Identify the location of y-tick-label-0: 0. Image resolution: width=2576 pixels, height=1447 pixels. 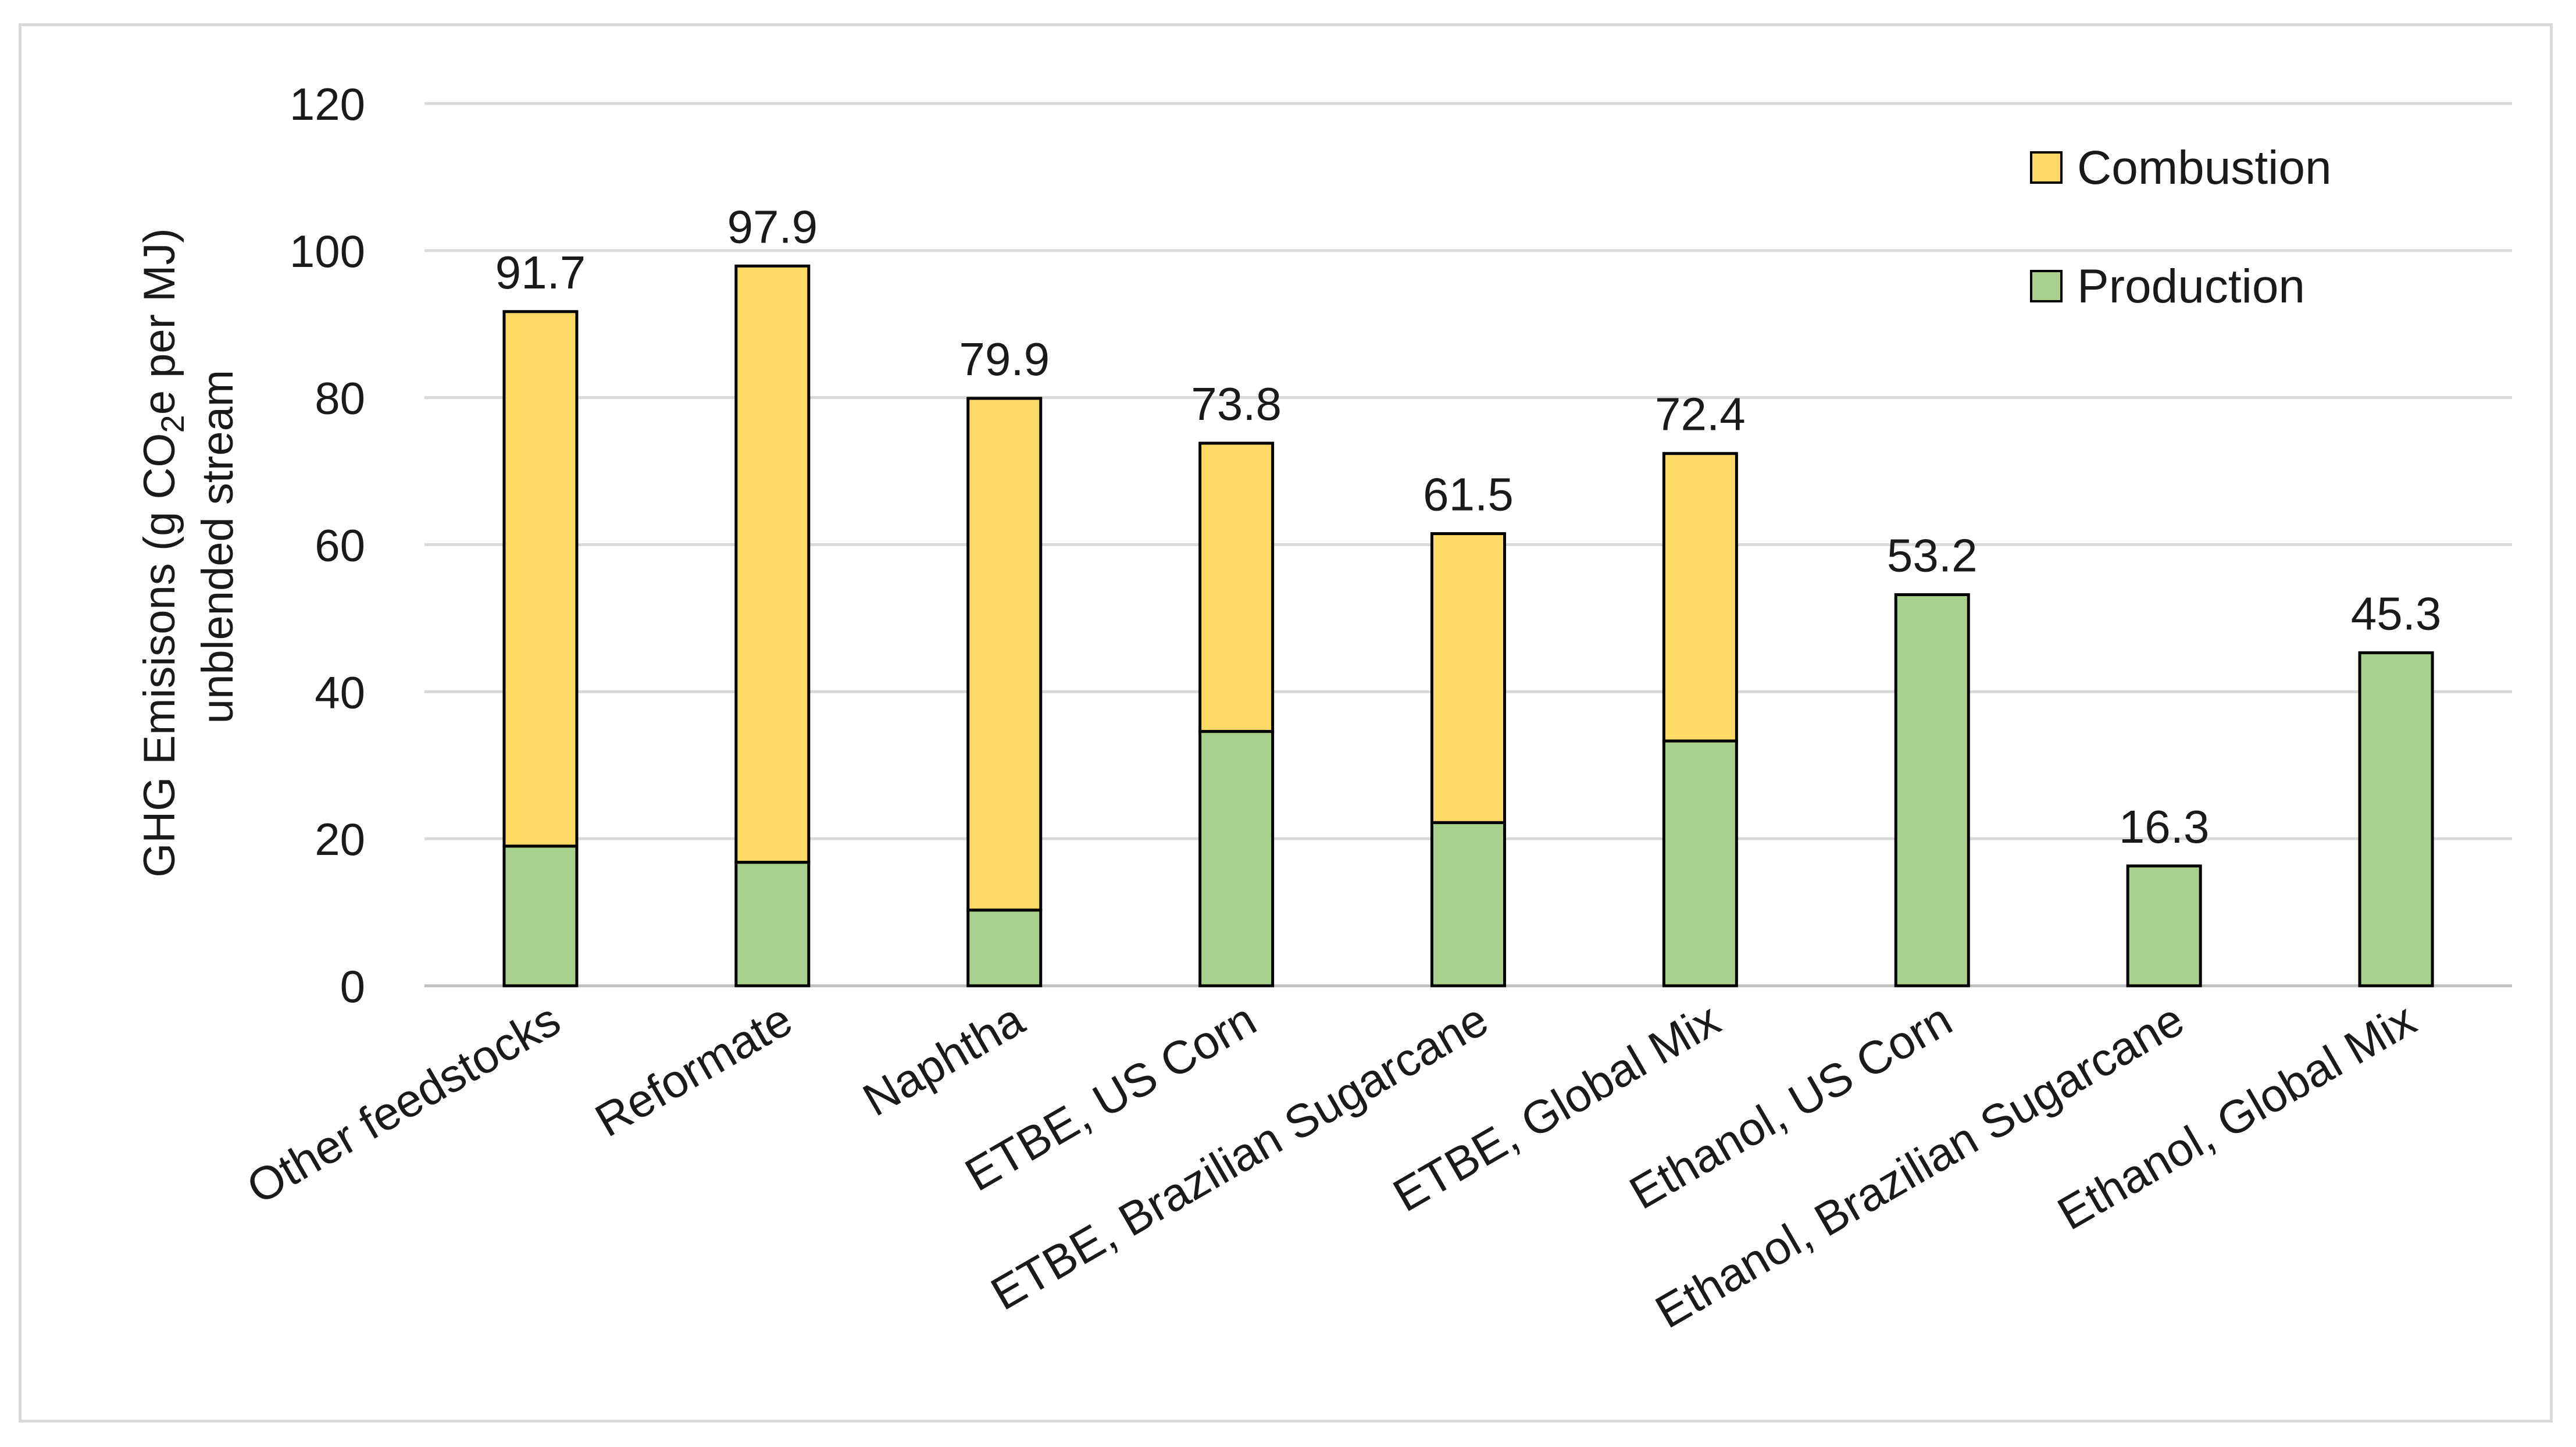
(352, 986).